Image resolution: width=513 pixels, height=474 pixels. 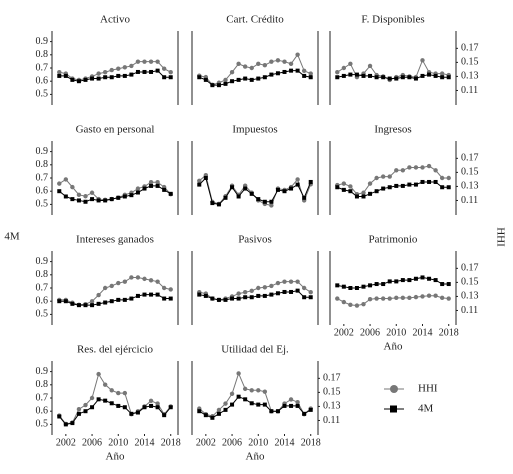 What do you see at coordinates (428, 389) in the screenshot?
I see `legend-label: HHI` at bounding box center [428, 389].